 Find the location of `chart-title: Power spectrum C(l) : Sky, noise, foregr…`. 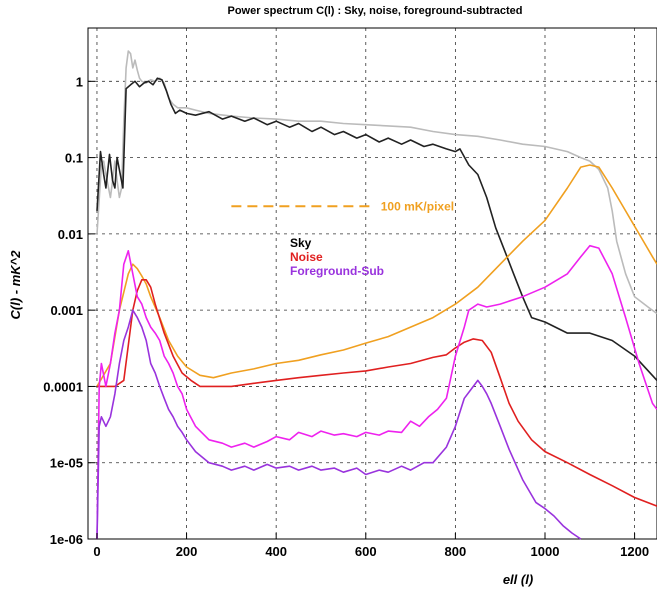

chart-title: Power spectrum C(l) : Sky, noise, foregr… is located at coordinates (374, 11).